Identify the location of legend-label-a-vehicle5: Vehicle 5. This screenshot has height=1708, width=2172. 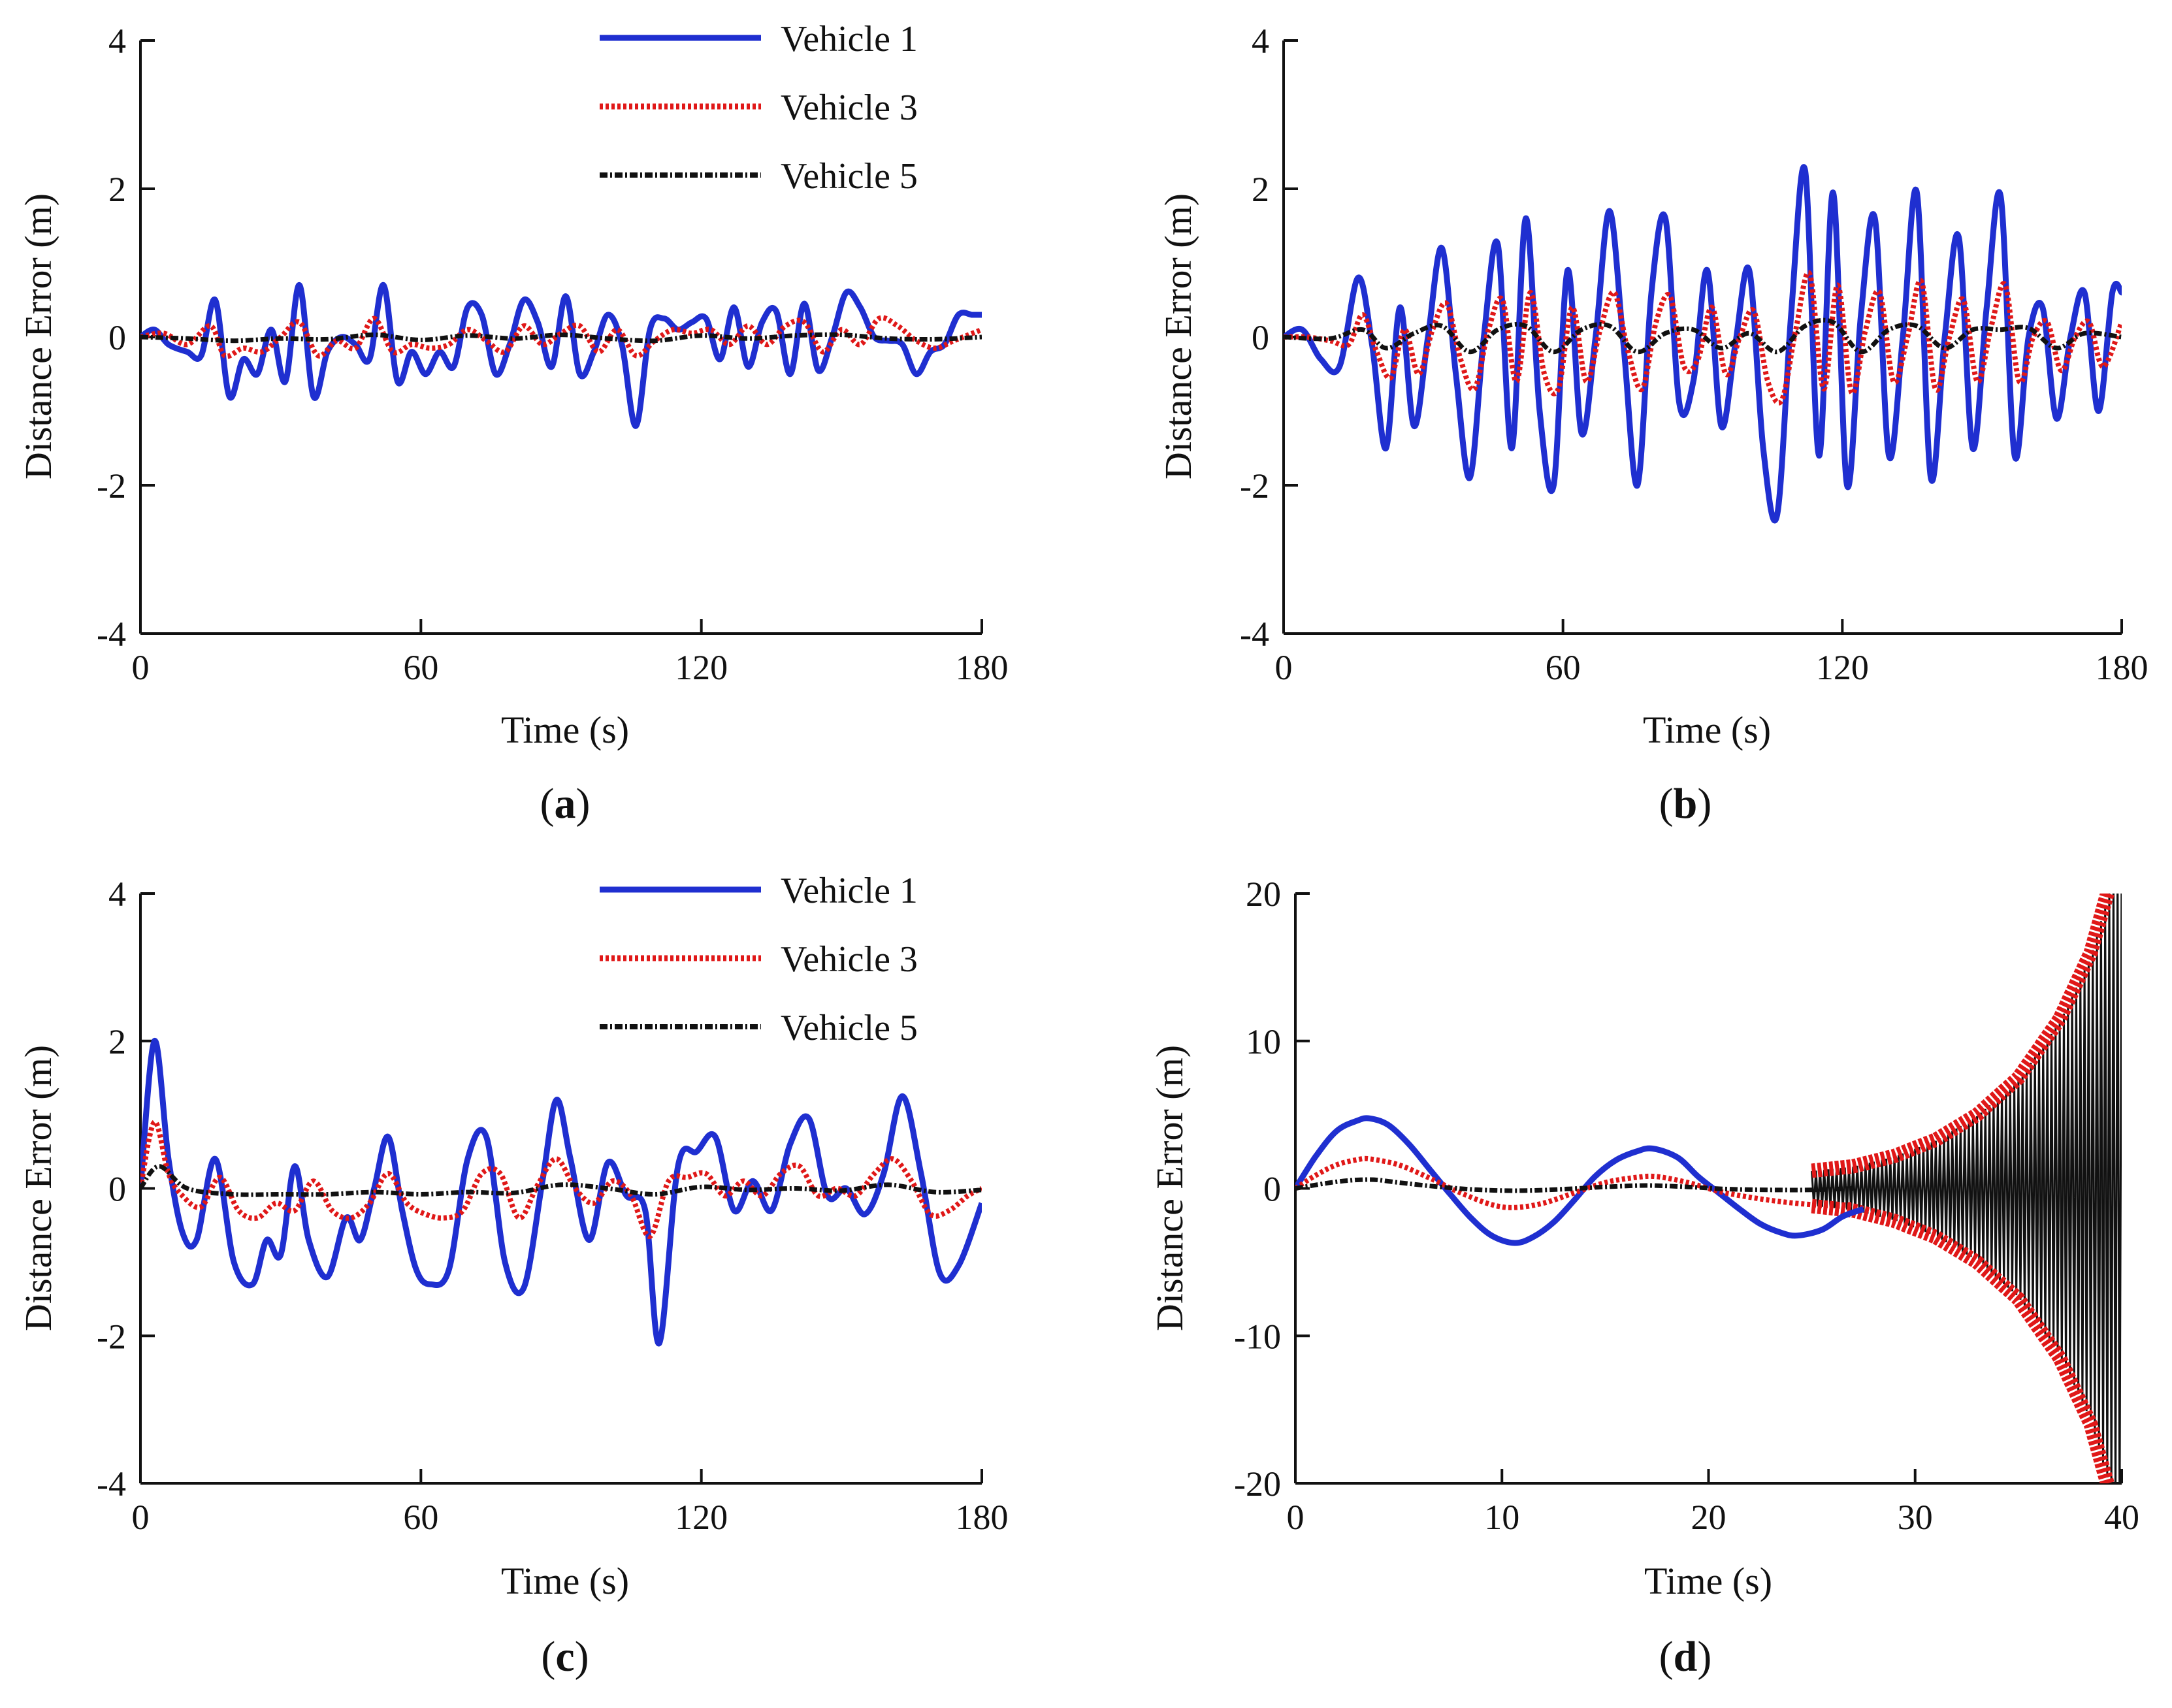
(849, 176).